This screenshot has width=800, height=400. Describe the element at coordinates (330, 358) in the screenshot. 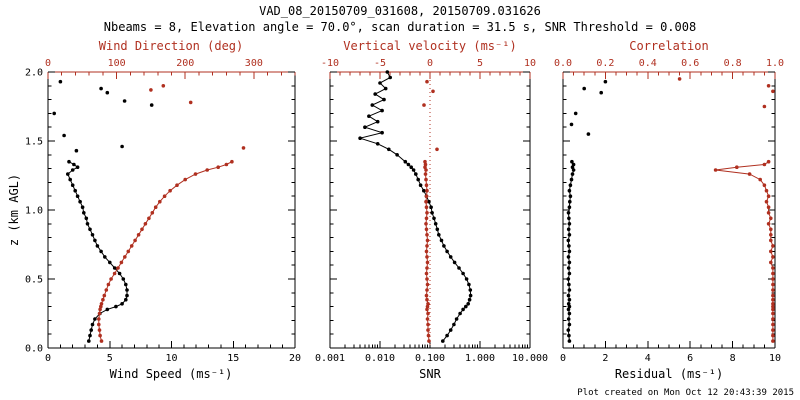

I see `svg-text: 0.001` at that location.